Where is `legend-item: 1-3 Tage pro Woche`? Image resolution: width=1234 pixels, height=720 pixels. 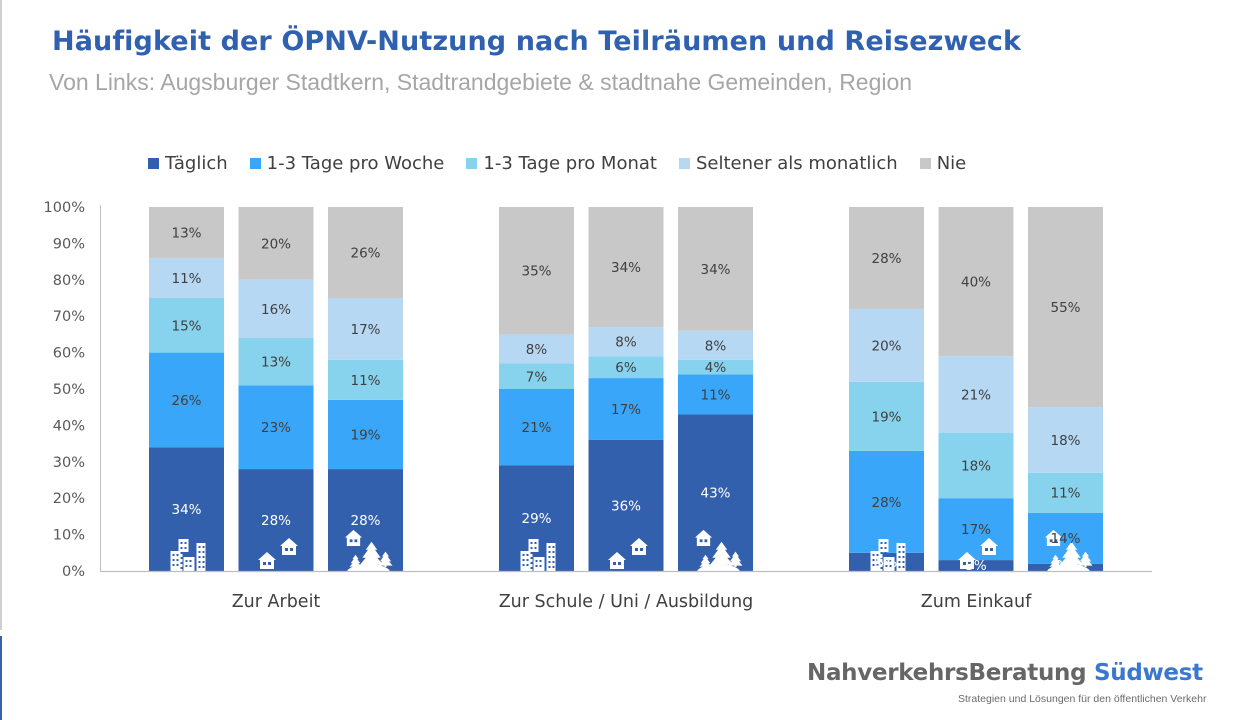
legend-item: 1-3 Tage pro Woche is located at coordinates (347, 163).